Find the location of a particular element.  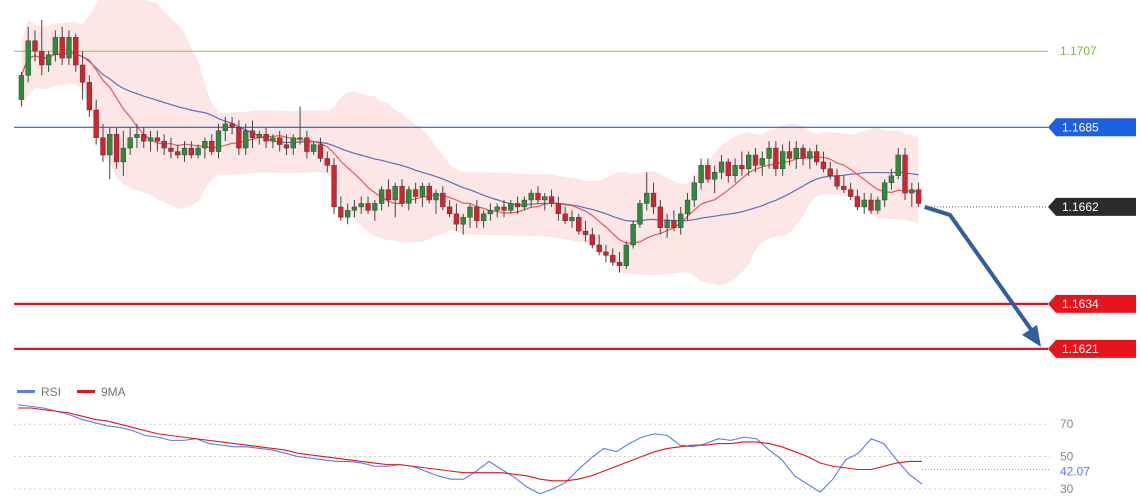

forecast is located at coordinates (982, 276).